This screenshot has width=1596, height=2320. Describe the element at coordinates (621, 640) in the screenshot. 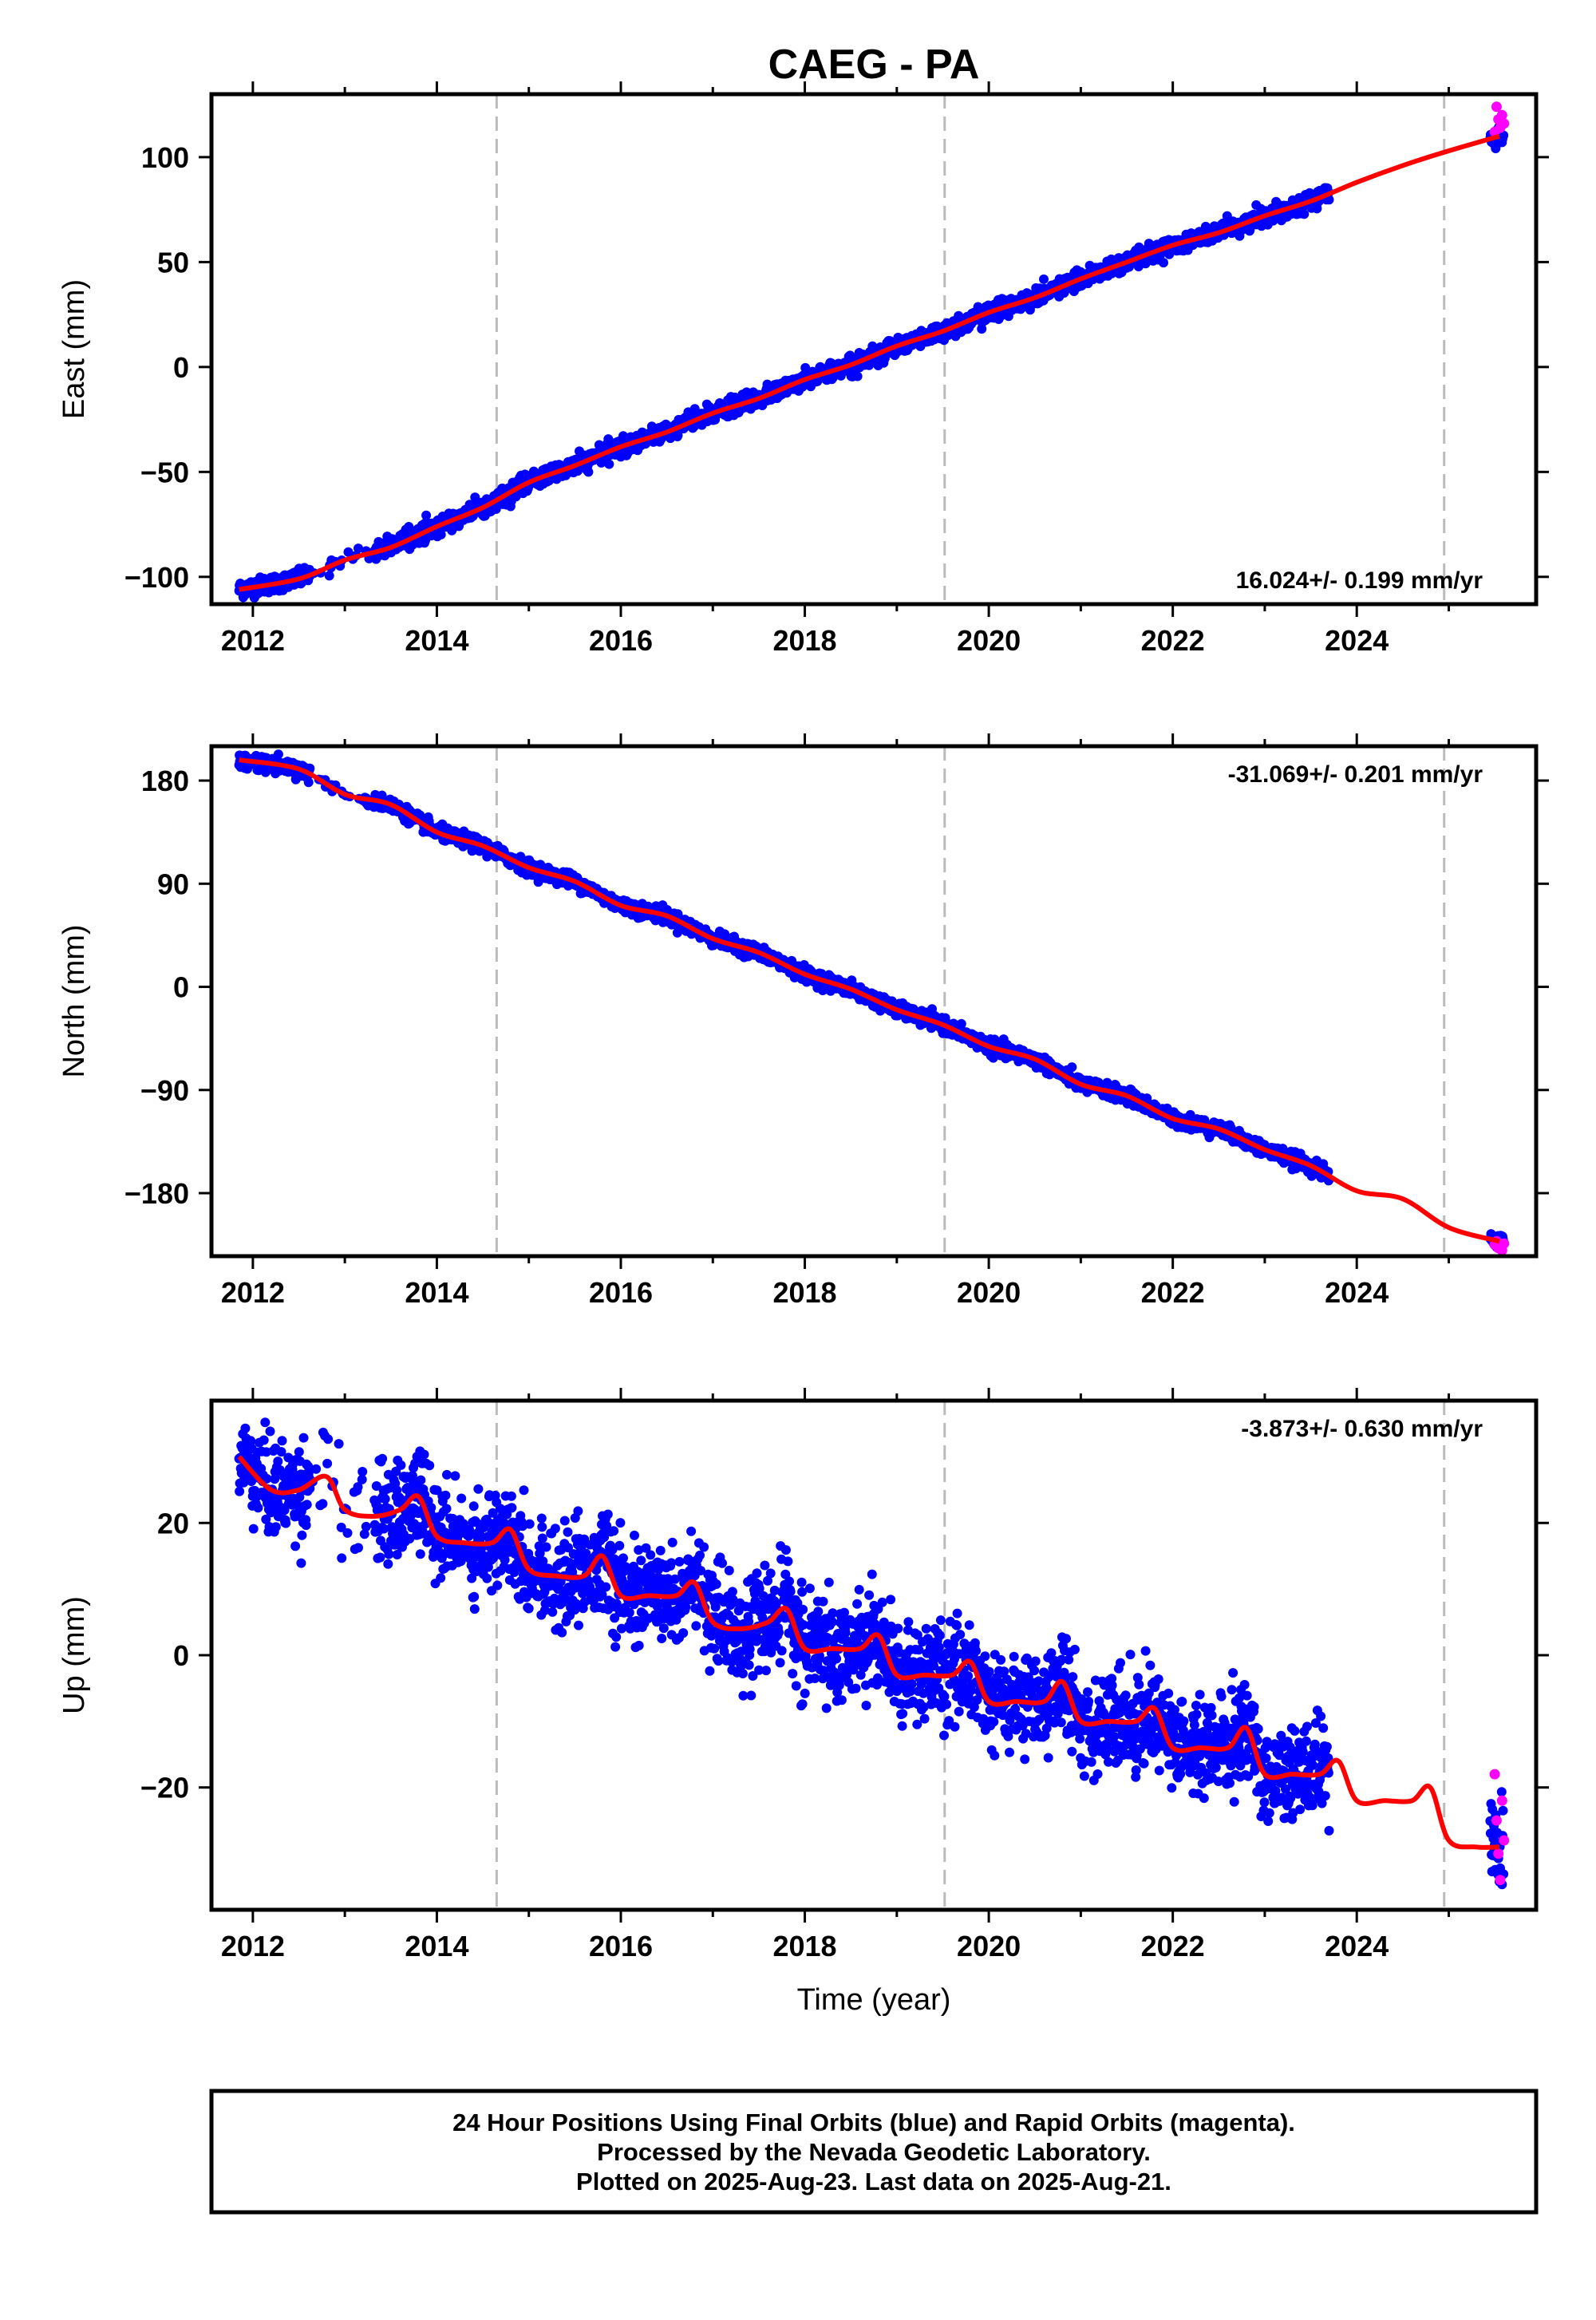

I see `x-tick-label: 2016` at that location.